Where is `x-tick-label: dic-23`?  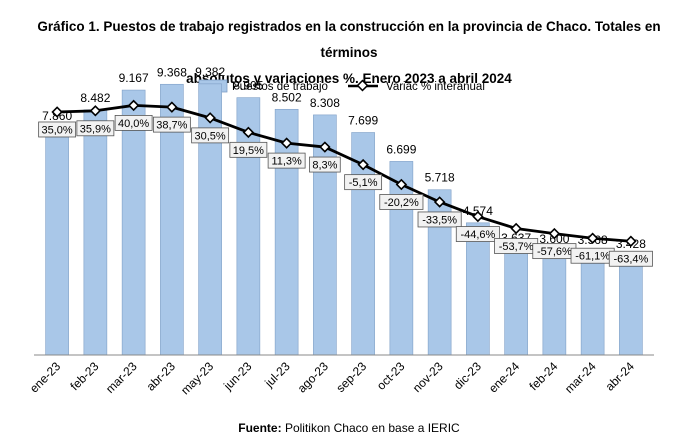
x-tick-label: dic-23 is located at coordinates (467, 375).